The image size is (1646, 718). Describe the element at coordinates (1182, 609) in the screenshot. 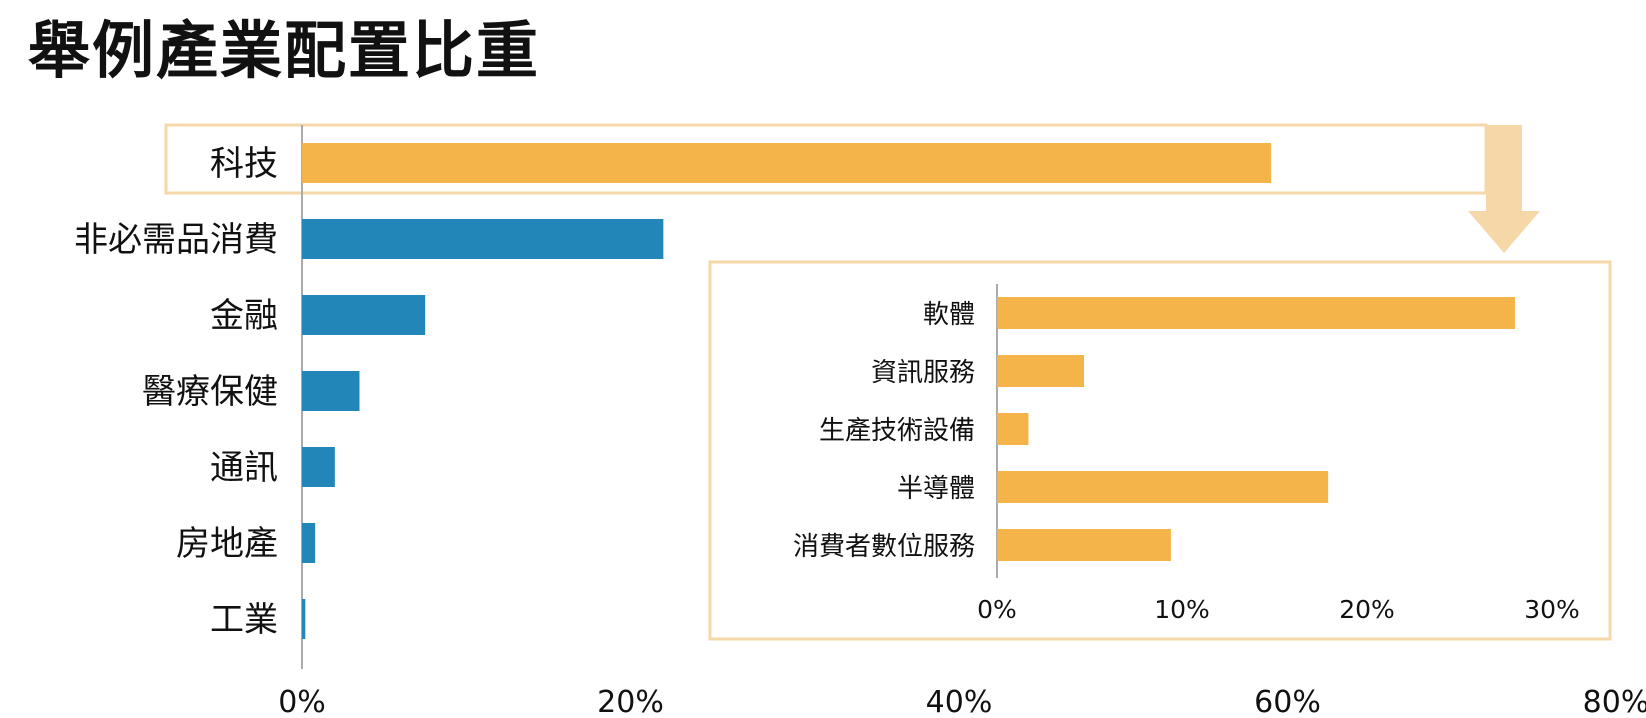

I see `inset-x-tick-label: 10%` at that location.